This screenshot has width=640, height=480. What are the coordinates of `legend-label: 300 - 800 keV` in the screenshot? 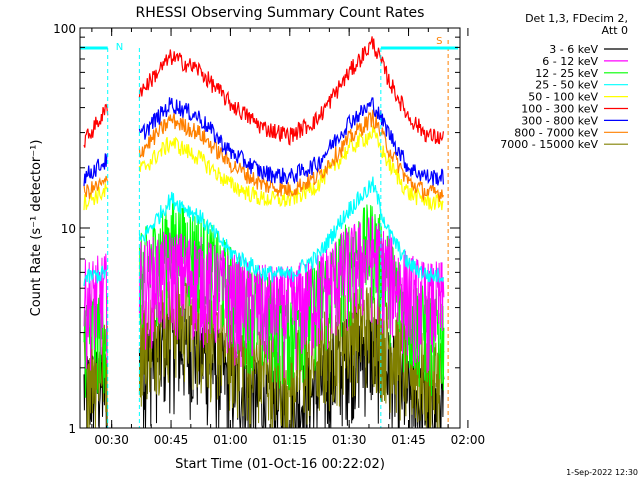 It's located at (559, 120).